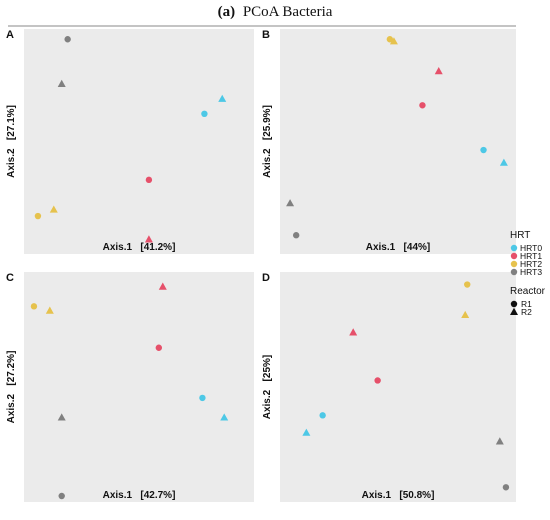  Describe the element at coordinates (514, 304) in the screenshot. I see `legend-key-r1` at that location.